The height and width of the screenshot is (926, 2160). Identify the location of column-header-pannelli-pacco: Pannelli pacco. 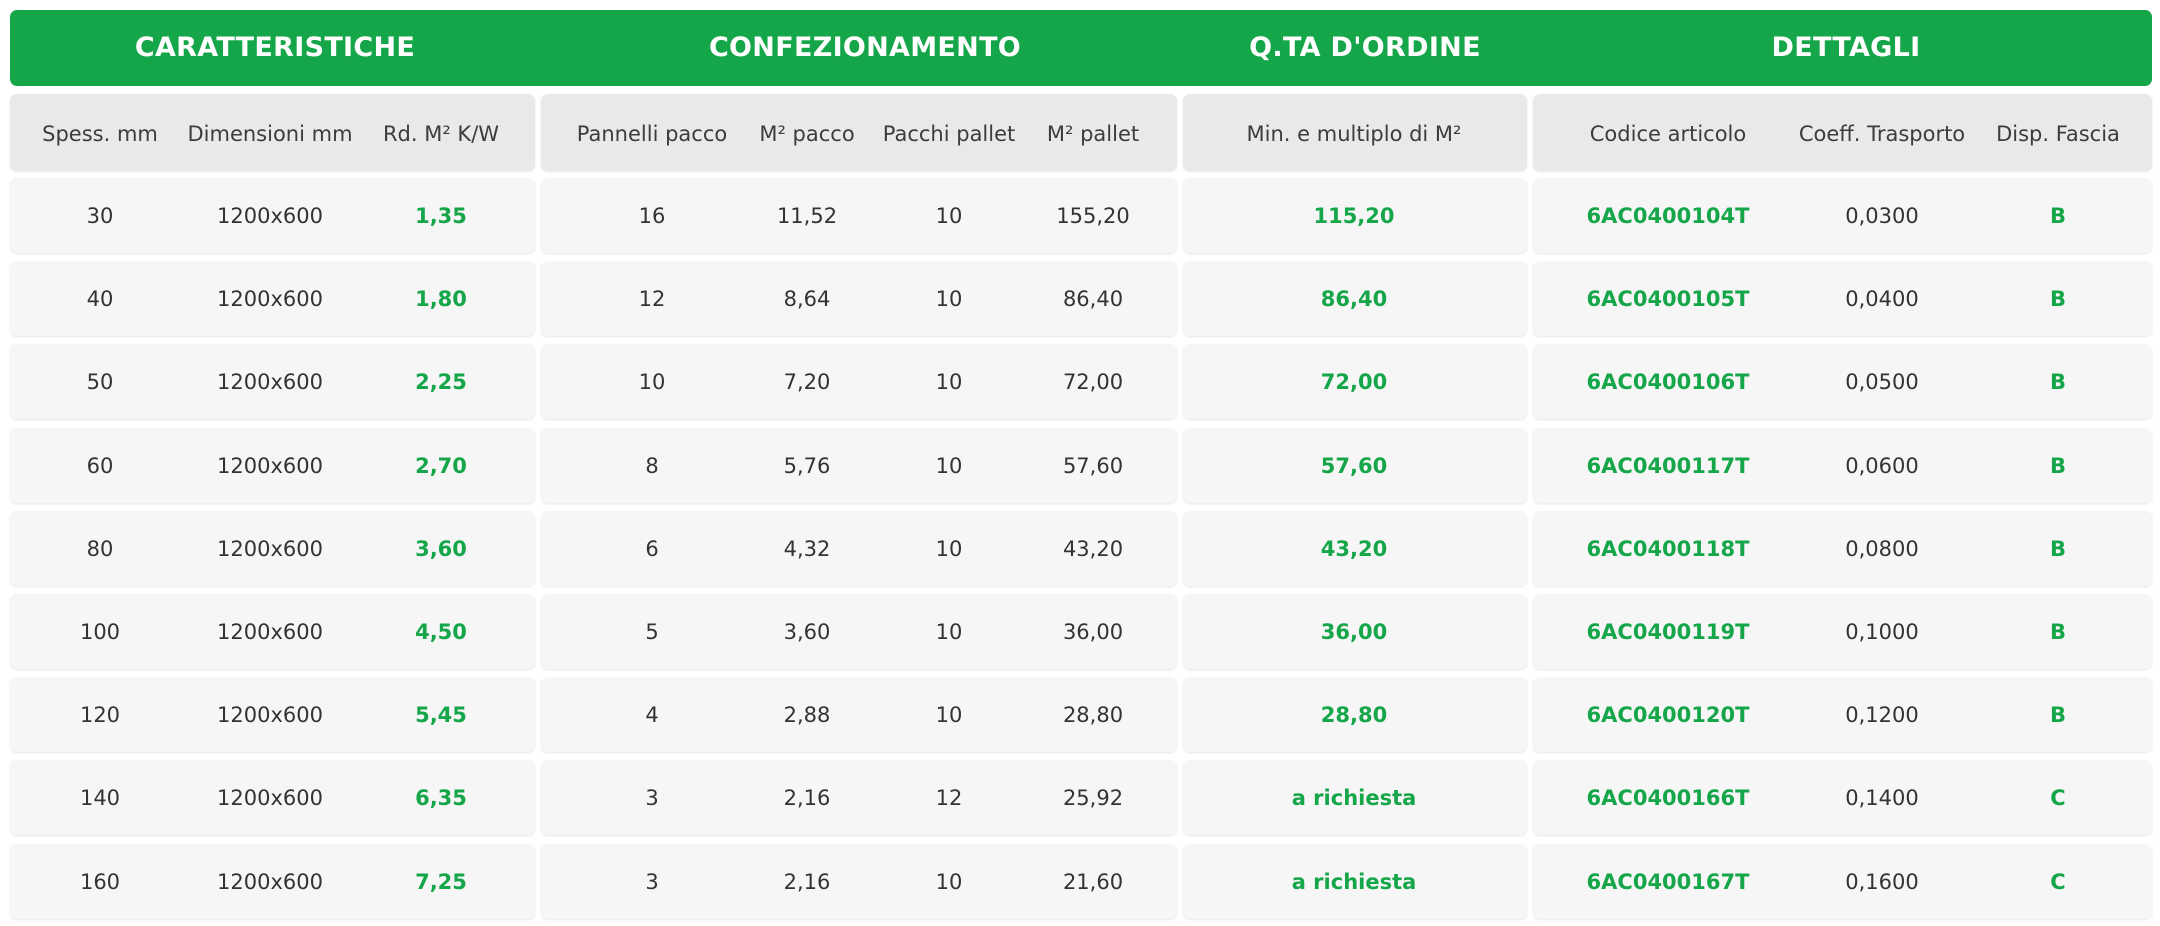
(652, 133).